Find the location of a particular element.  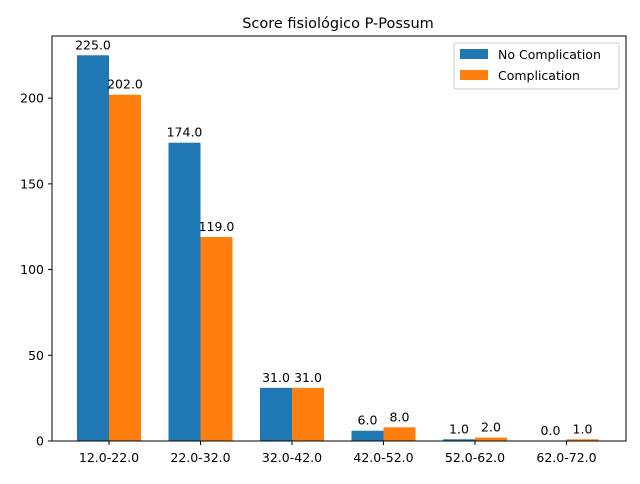

value-label-no-complication-12-0-22-0: 225.0 is located at coordinates (93, 44).